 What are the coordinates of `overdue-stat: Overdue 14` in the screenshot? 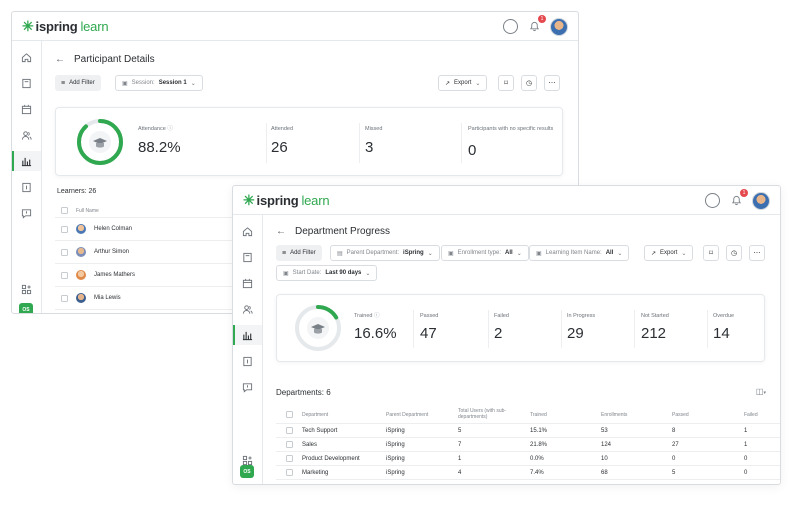 It's located at (724, 327).